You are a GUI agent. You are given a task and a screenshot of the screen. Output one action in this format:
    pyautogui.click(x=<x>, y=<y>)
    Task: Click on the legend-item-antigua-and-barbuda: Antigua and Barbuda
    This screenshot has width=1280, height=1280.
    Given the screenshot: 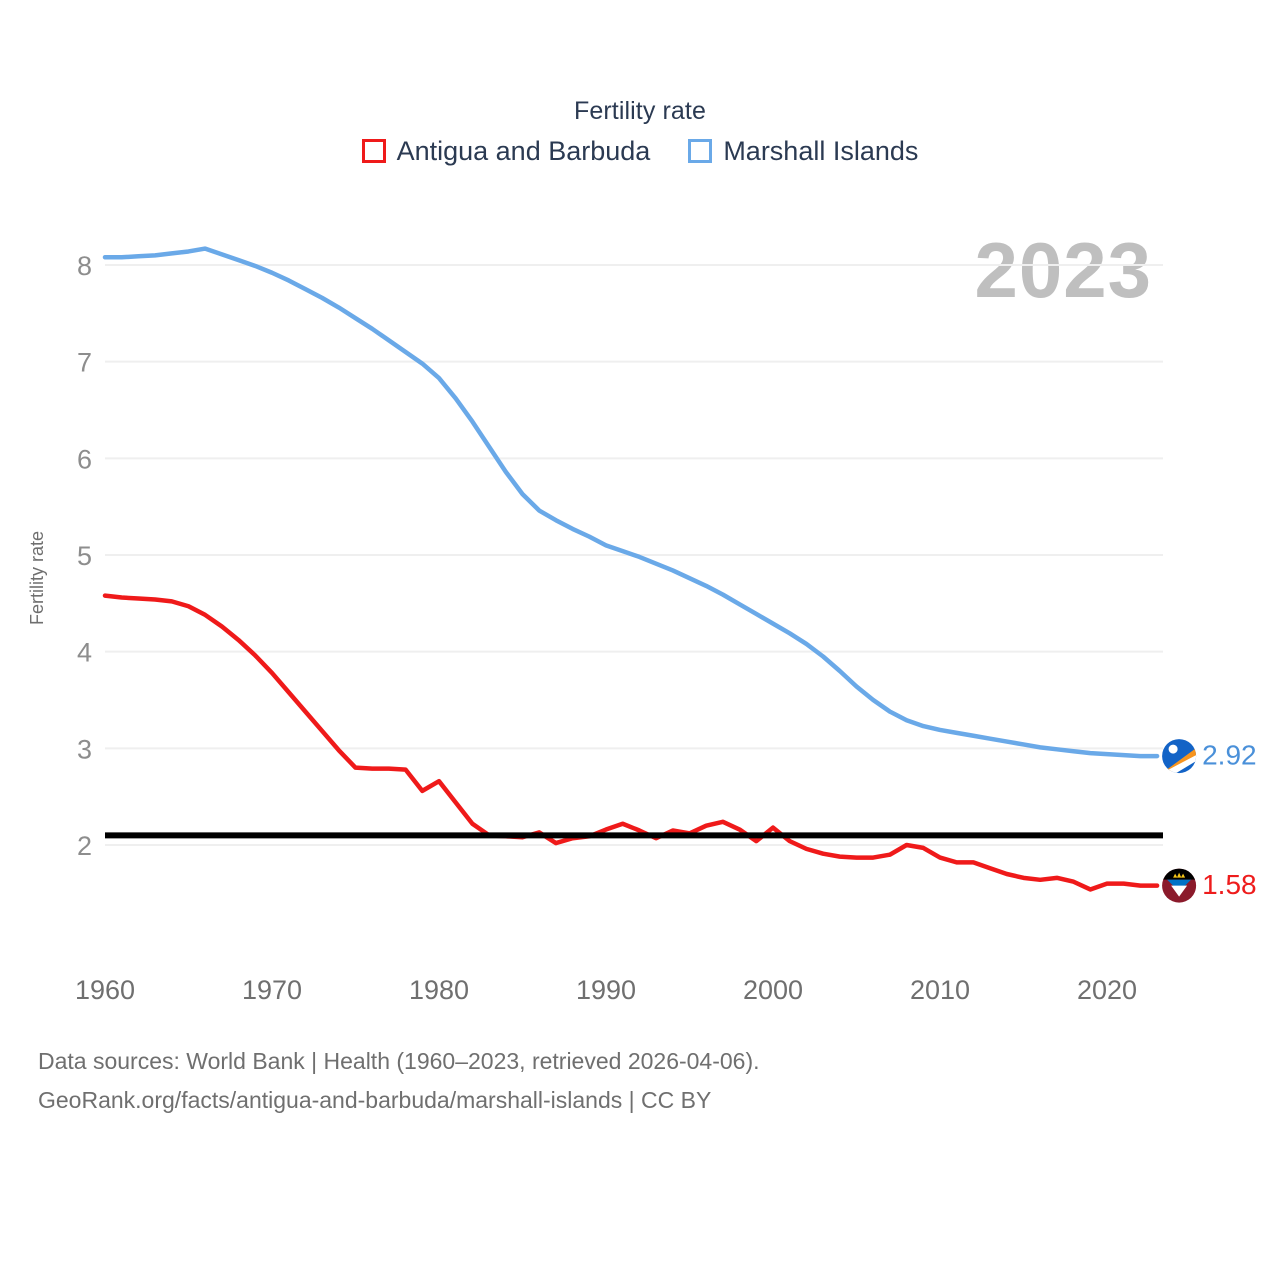 What is the action you would take?
    pyautogui.click(x=506, y=151)
    